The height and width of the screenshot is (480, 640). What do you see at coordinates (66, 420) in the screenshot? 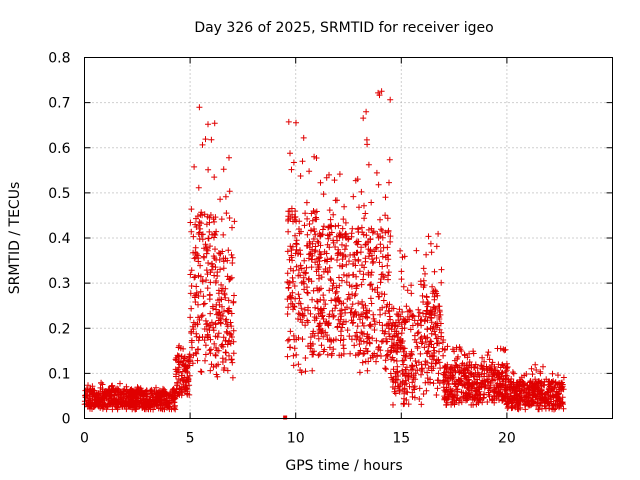
I see `y-tick-label: 0` at bounding box center [66, 420].